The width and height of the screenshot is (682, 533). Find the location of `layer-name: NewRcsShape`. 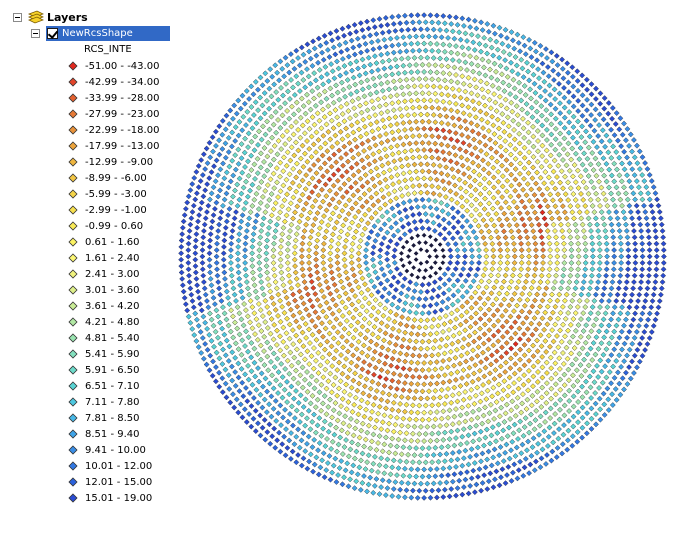

layer-name: NewRcsShape is located at coordinates (97, 33).